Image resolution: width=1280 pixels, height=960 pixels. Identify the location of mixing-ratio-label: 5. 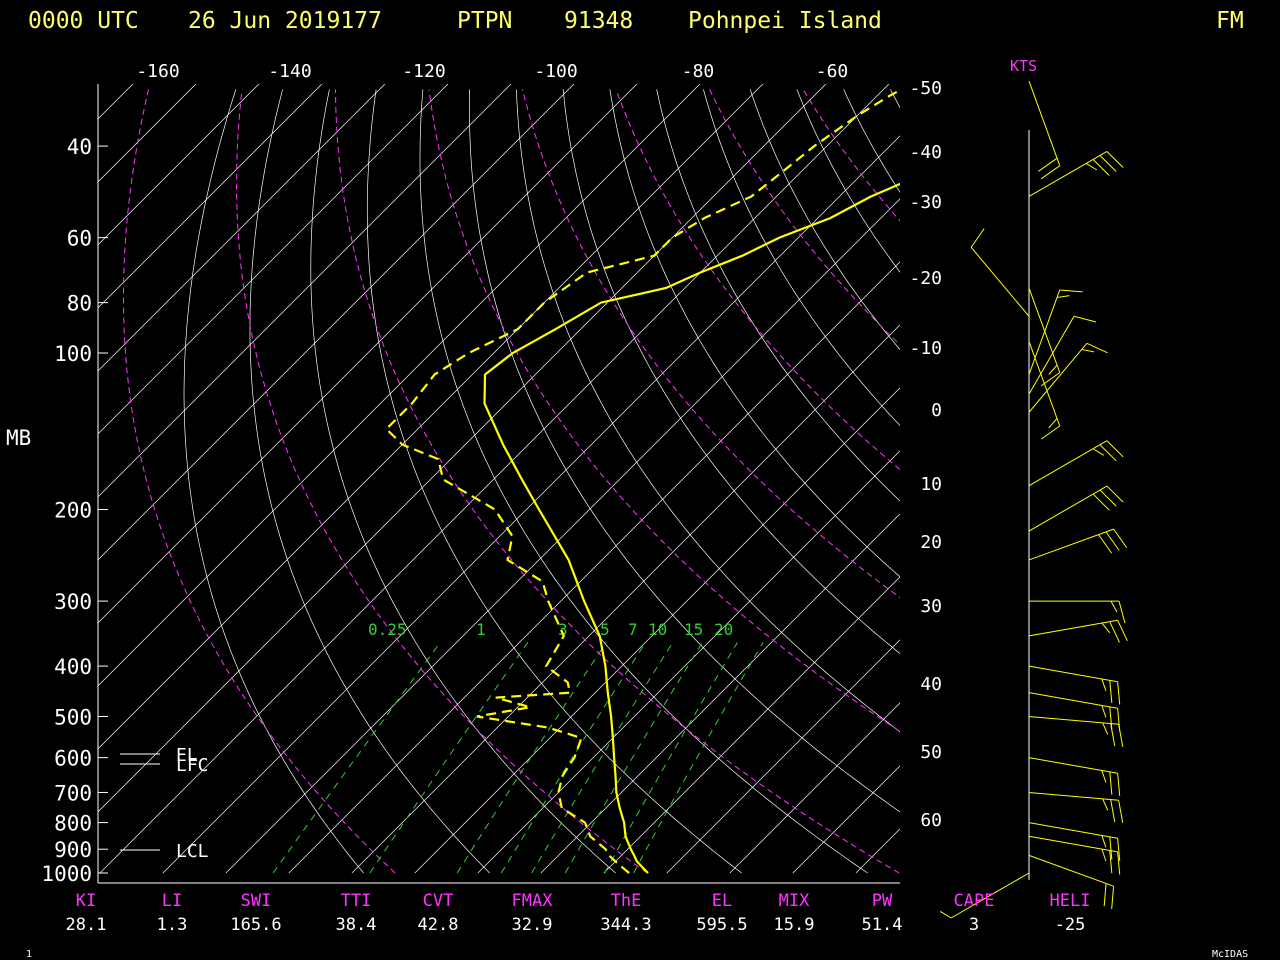
(605, 629).